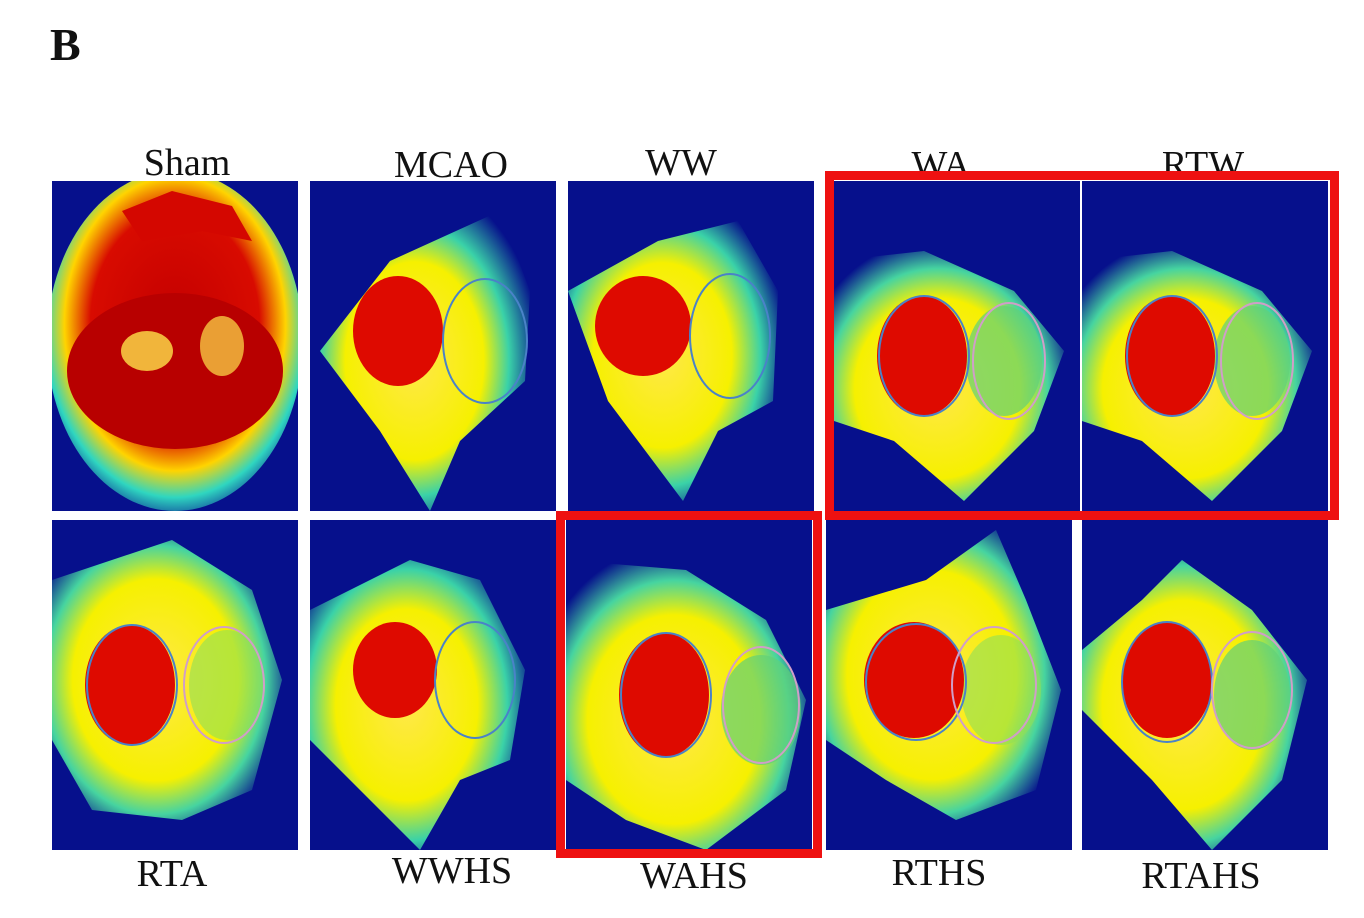 The width and height of the screenshot is (1364, 918). What do you see at coordinates (941, 165) in the screenshot?
I see `label-wa: WA` at bounding box center [941, 165].